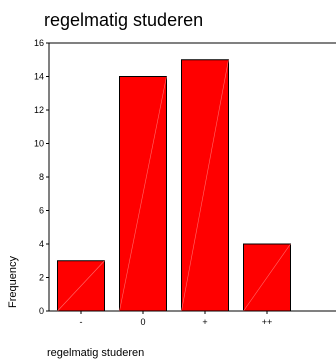  Describe the element at coordinates (41, 311) in the screenshot. I see `y-tick-label: 0` at that location.